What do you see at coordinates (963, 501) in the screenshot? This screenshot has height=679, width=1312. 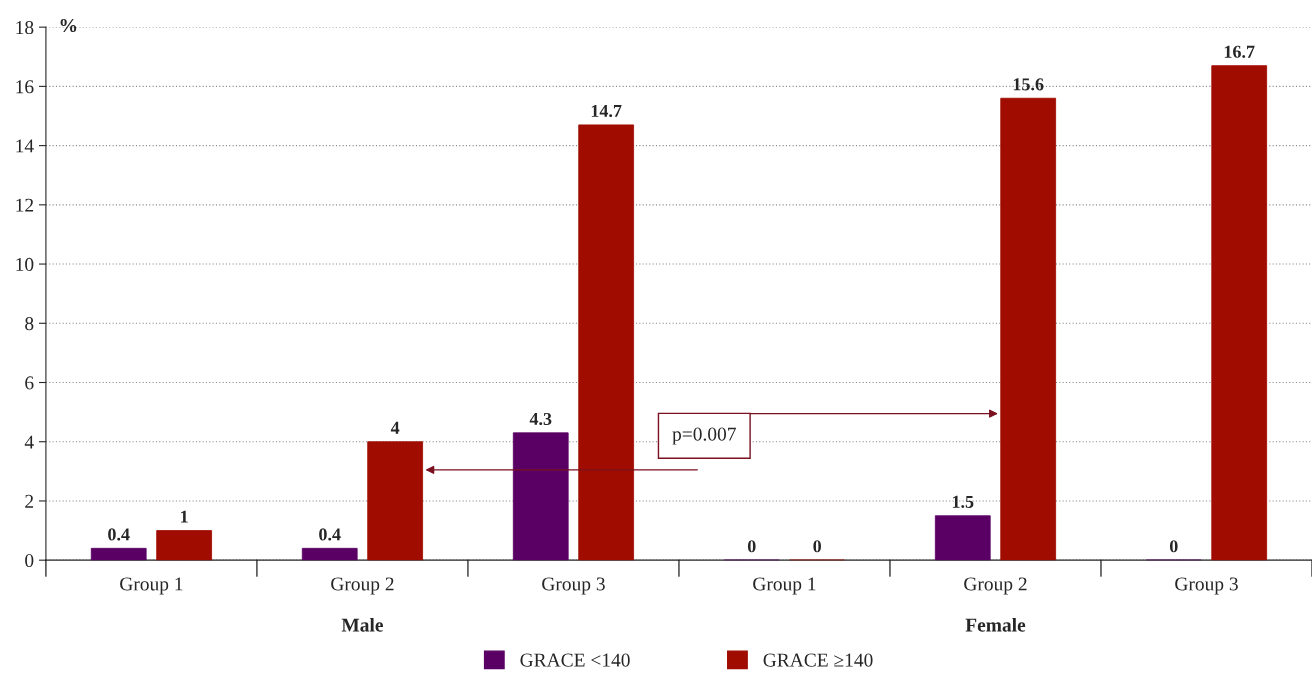 I see `data-label: 1.5` at bounding box center [963, 501].